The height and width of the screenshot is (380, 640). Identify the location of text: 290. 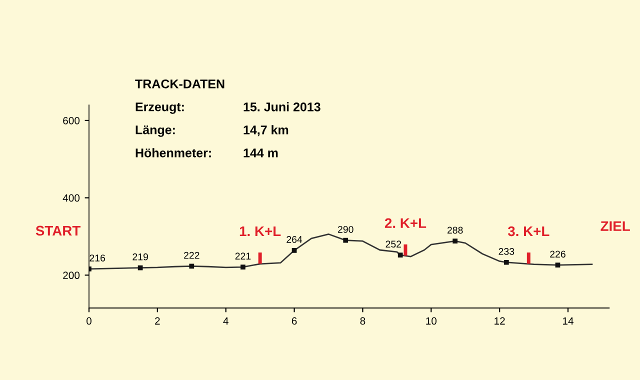
(346, 229).